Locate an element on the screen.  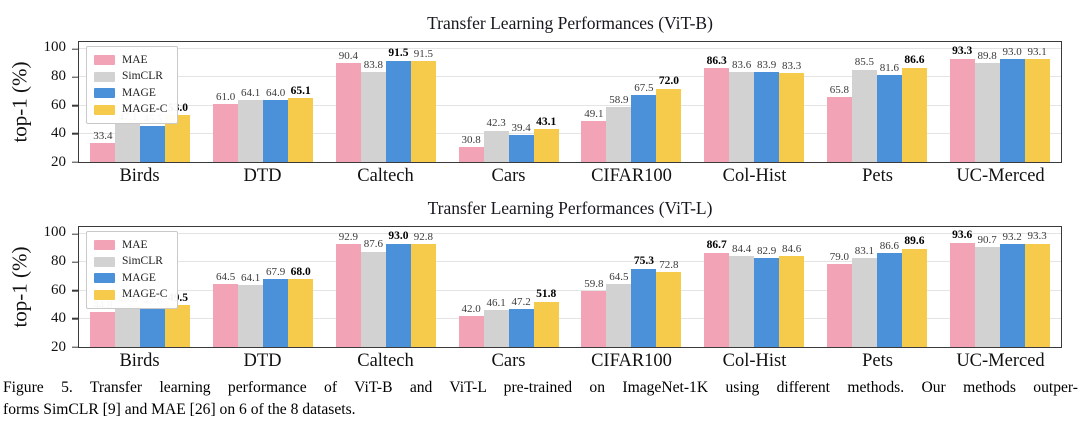
bar-value-label: 67.9 is located at coordinates (276, 272).